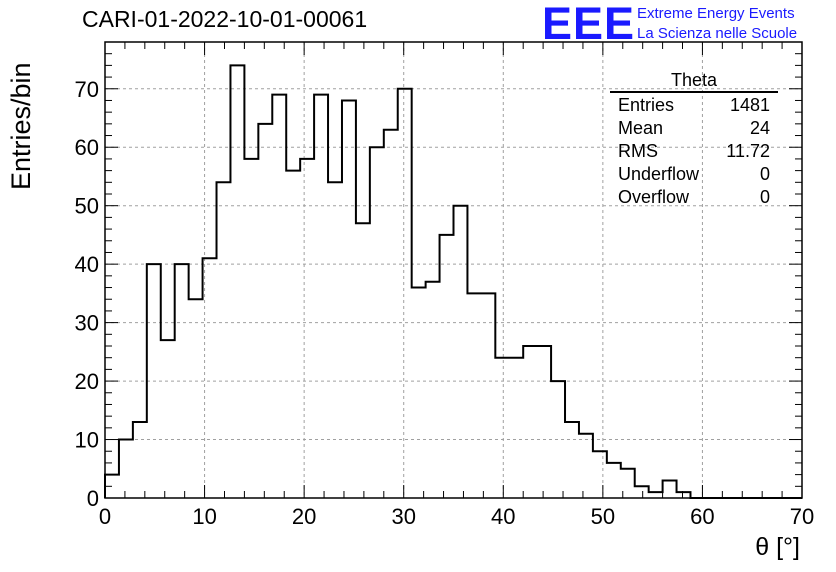  I want to click on x-tick-label: 70, so click(802, 516).